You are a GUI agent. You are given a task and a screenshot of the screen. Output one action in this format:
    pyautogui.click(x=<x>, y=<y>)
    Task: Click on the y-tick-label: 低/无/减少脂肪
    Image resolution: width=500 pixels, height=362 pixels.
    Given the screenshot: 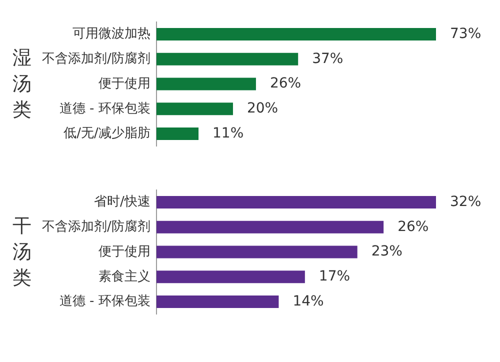 What is the action you would take?
    pyautogui.click(x=107, y=134)
    